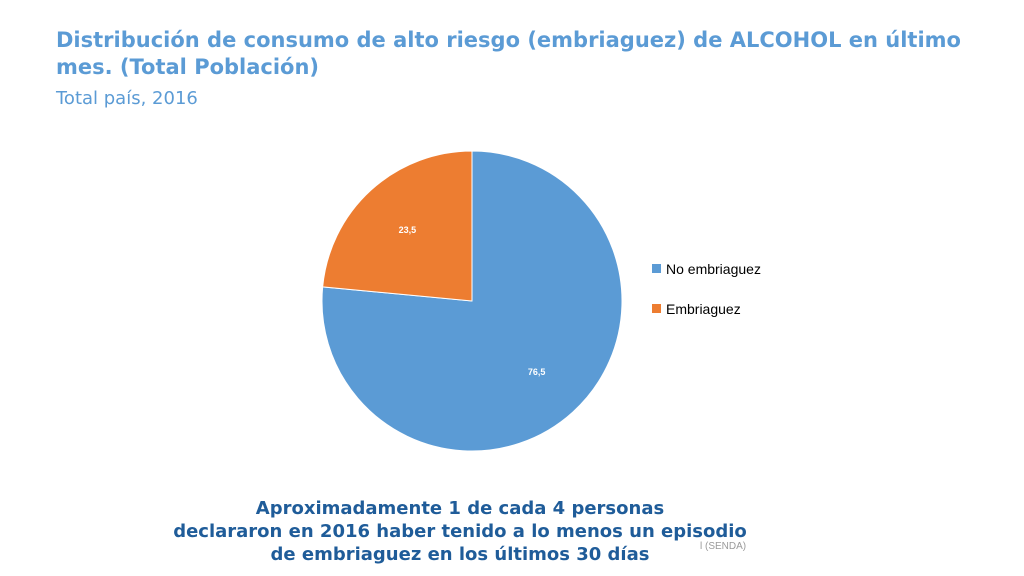 Image resolution: width=1024 pixels, height=576 pixels. I want to click on pie-value-label-1: 76,5, so click(537, 372).